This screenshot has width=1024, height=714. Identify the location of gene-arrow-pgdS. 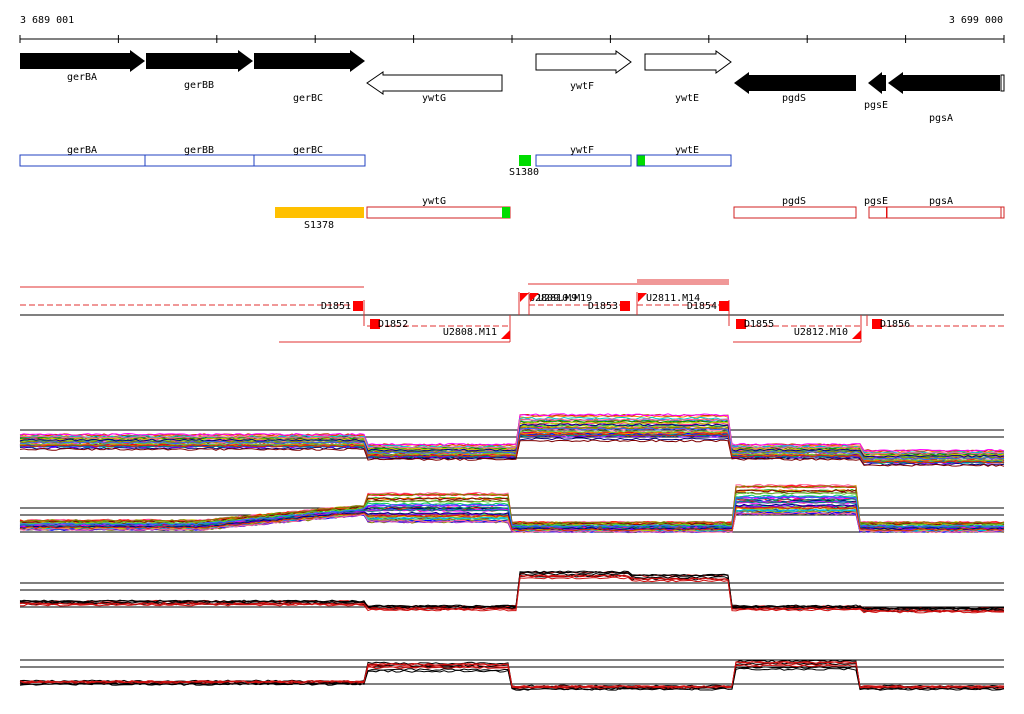
(795, 83).